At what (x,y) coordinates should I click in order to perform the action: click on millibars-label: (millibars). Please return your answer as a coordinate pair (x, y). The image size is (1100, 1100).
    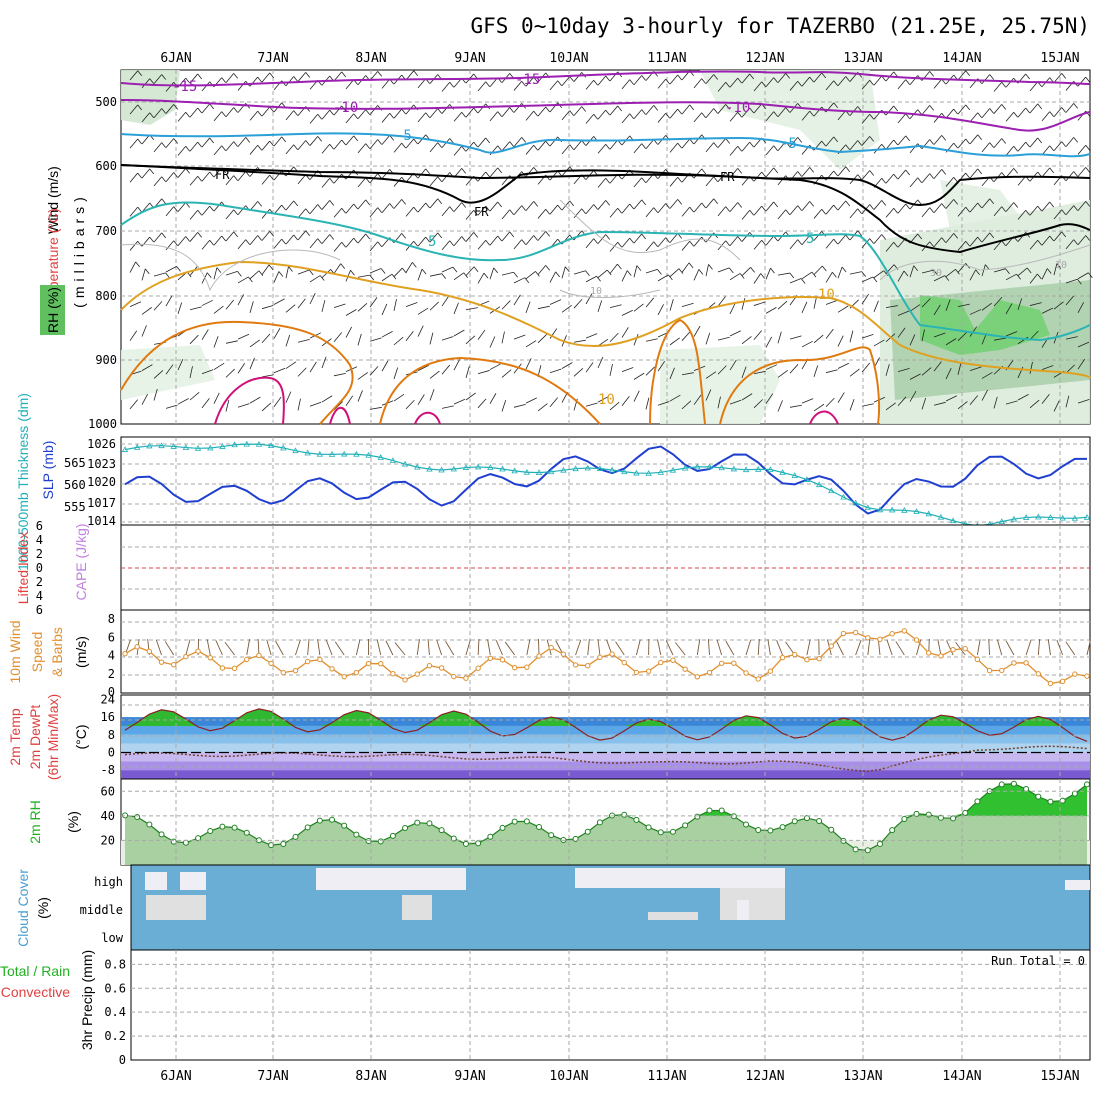
    Looking at the image, I should click on (79, 250).